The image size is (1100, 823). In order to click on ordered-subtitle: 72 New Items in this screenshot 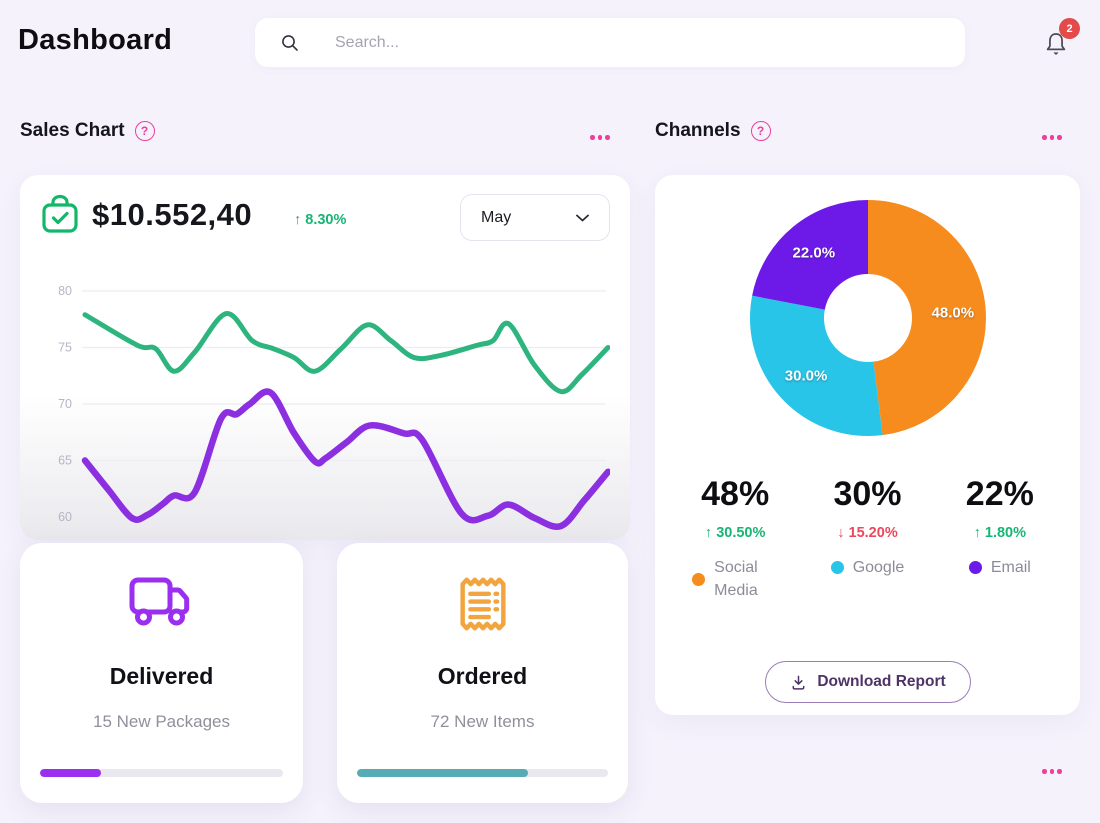, I will do `click(482, 721)`.